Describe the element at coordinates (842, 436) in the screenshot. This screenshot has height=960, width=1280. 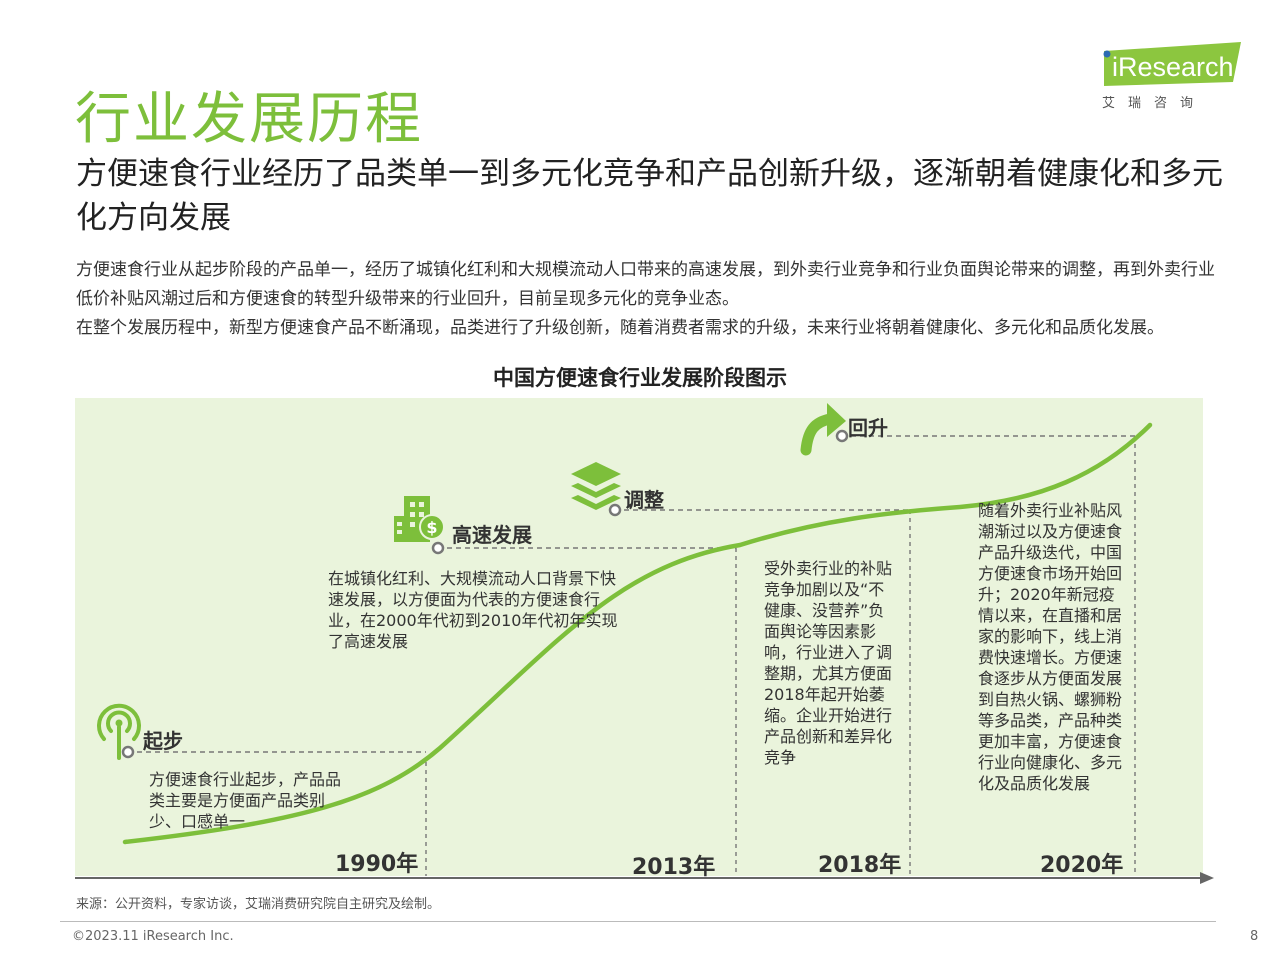
I see `marker-huisheng` at that location.